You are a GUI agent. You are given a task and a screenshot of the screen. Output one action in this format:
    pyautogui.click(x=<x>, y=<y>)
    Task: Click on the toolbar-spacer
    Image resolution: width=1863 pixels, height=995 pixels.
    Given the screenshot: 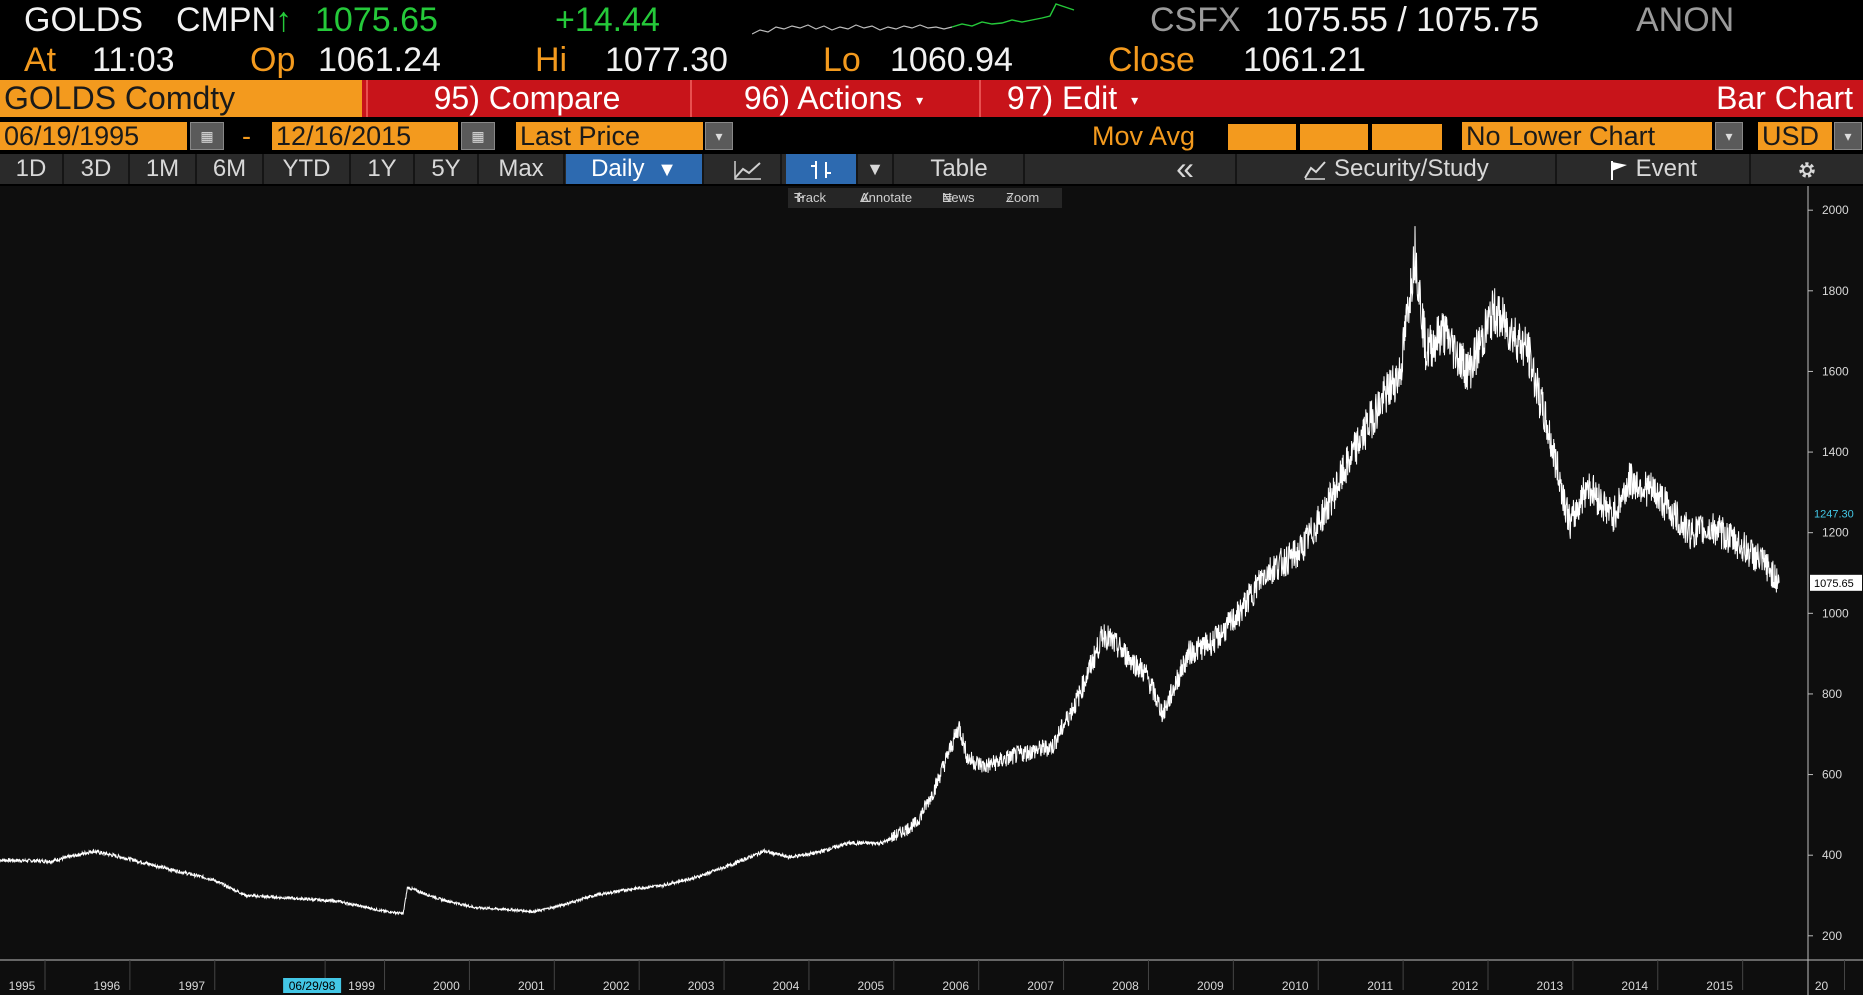 What is the action you would take?
    pyautogui.click(x=1080, y=169)
    